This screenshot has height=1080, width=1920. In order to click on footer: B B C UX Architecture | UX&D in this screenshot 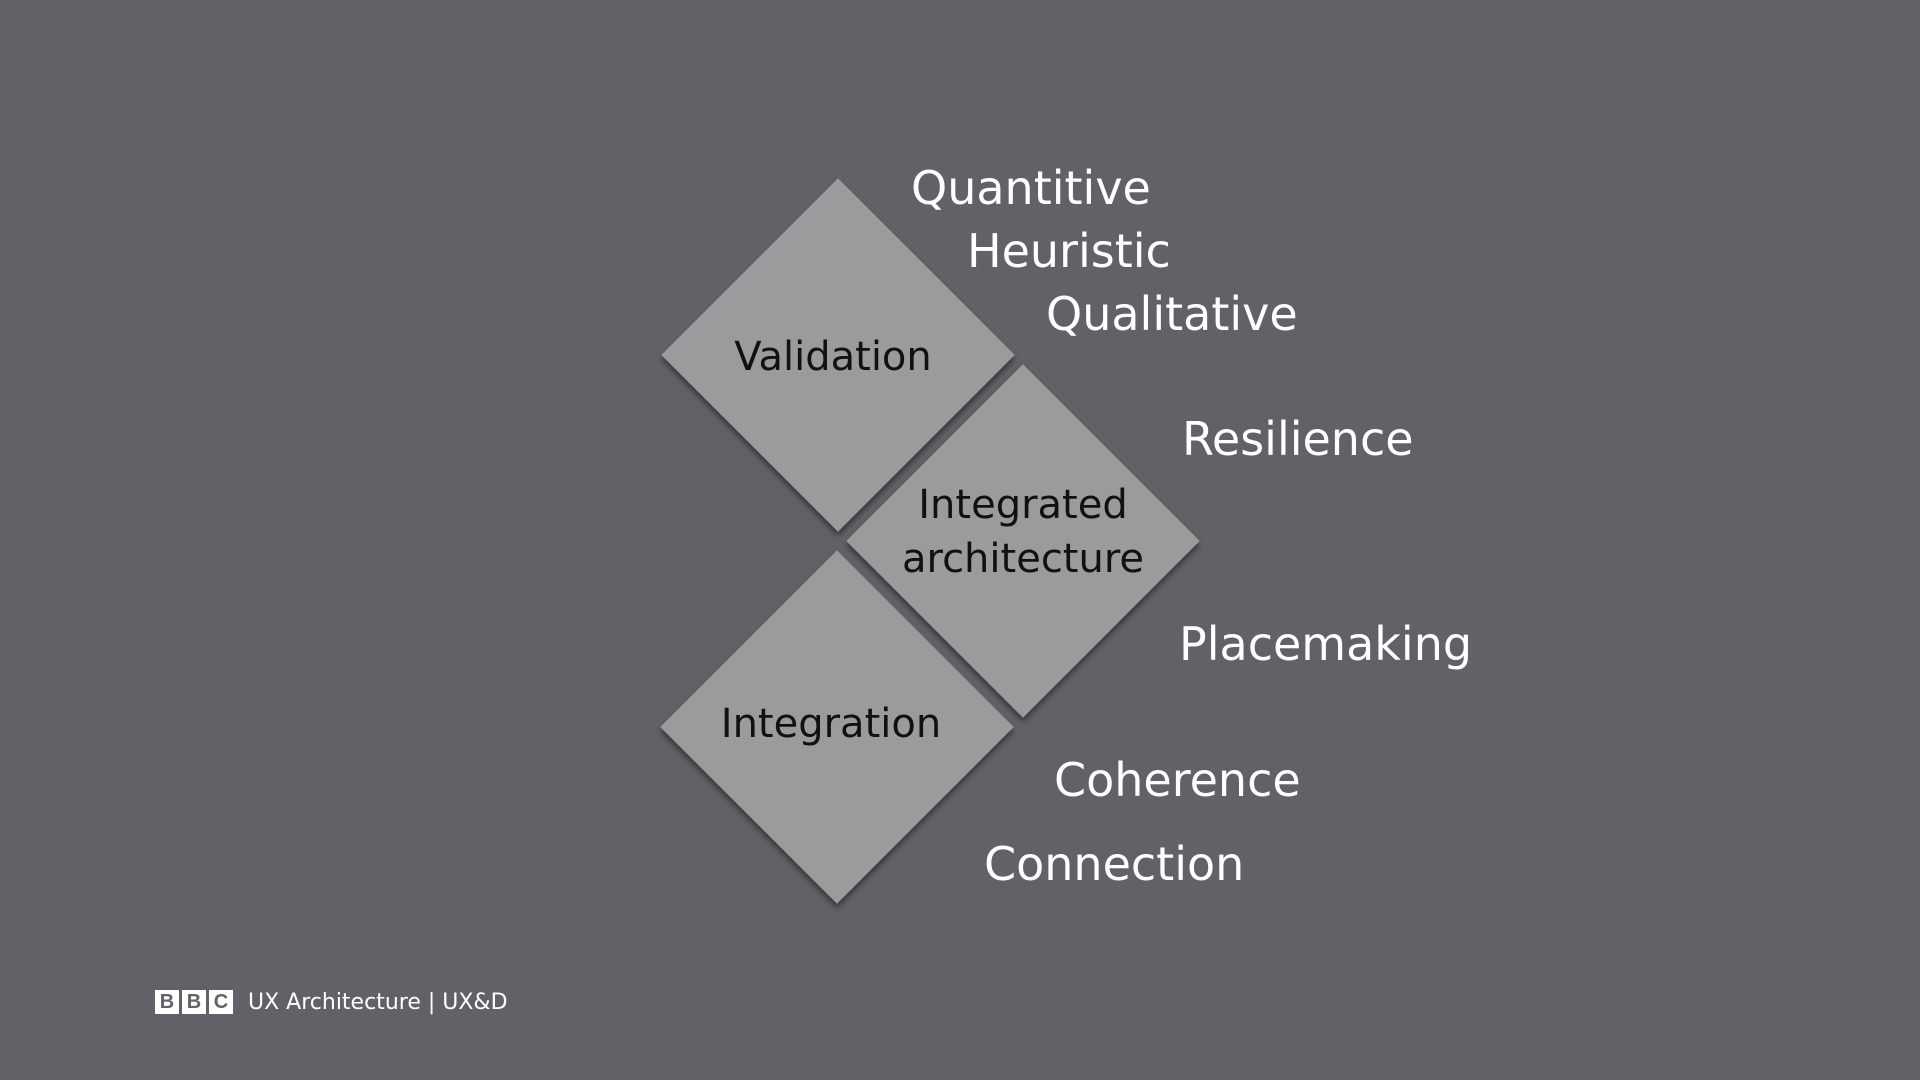, I will do `click(331, 1002)`.